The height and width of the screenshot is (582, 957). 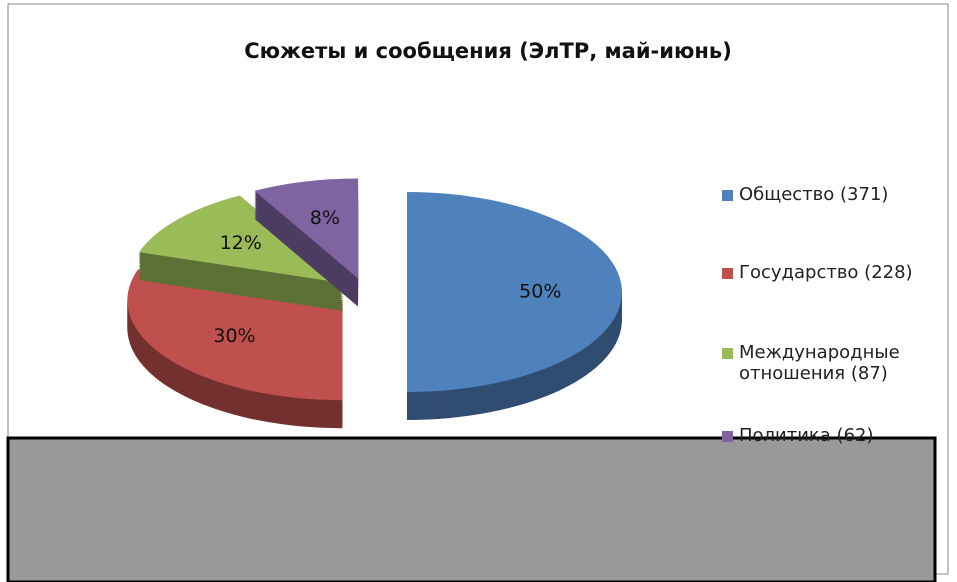 I want to click on legend-label: Общество (371), so click(x=814, y=194).